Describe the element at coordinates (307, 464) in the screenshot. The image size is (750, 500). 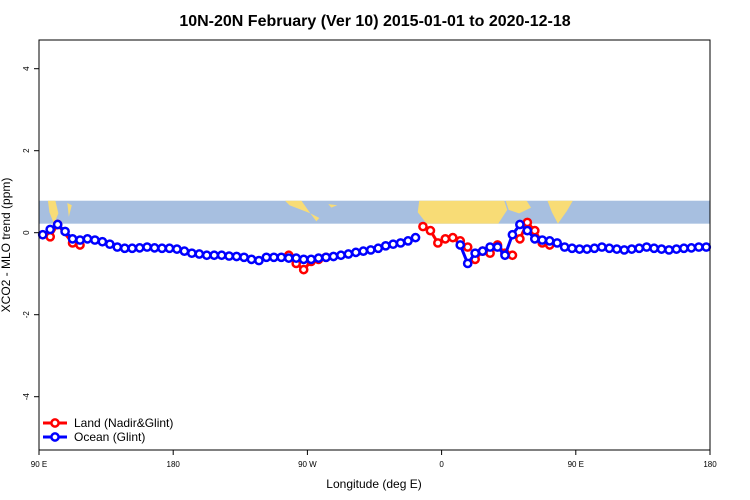
I see `x-tick-label: 90 W` at that location.